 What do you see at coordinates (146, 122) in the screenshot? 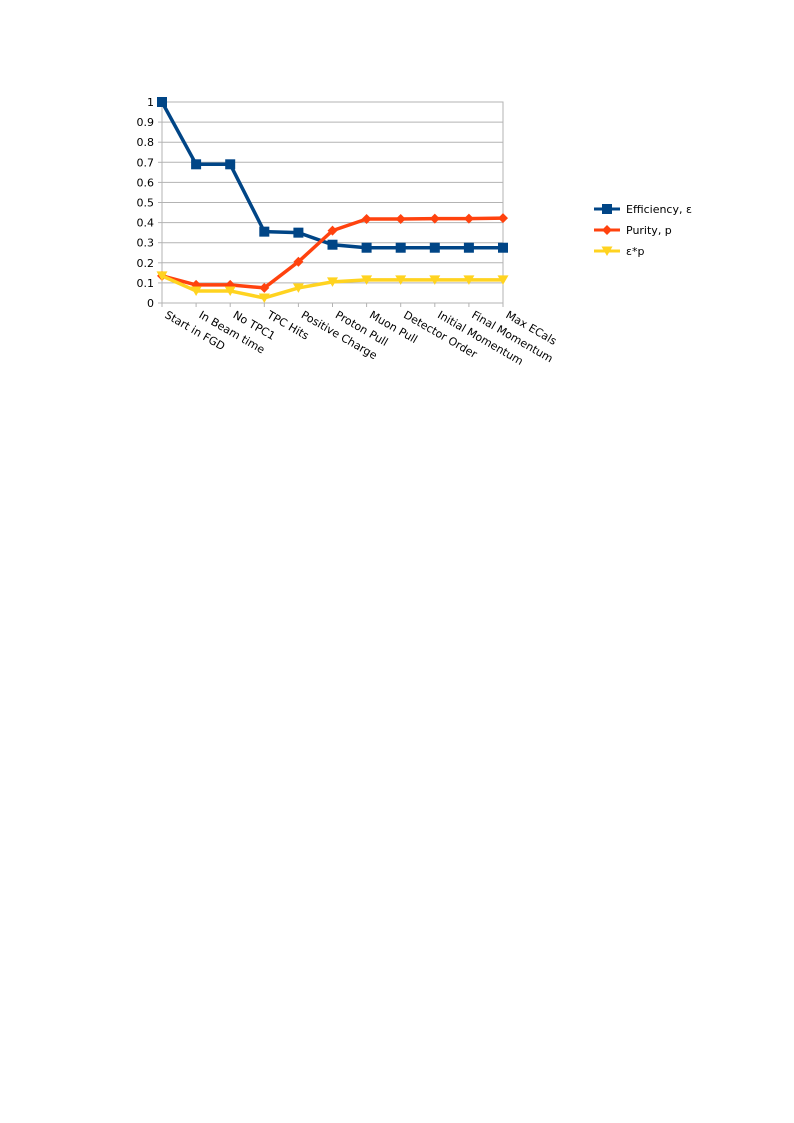
I see `y-tick-label: 0.9` at bounding box center [146, 122].